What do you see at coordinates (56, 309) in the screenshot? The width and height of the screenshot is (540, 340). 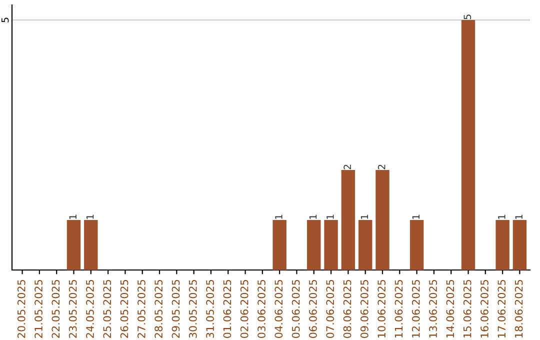 I see `x-tick-label: 22.05.2025` at bounding box center [56, 309].